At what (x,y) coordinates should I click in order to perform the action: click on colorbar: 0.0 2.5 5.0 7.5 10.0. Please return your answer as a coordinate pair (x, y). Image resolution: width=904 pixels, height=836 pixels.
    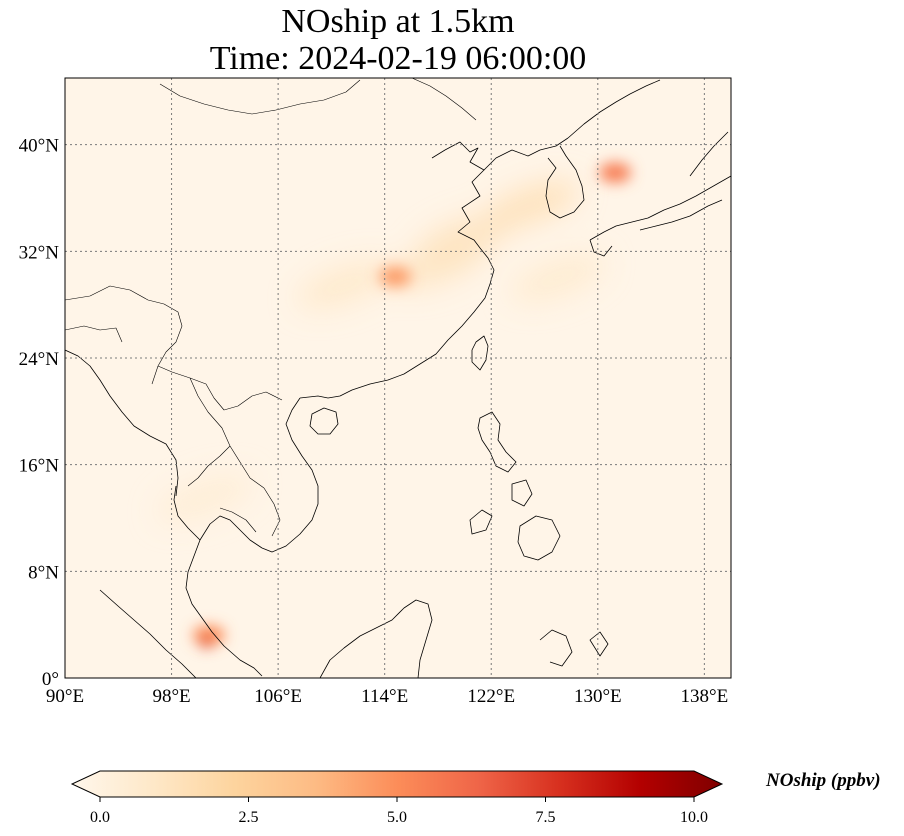
    Looking at the image, I should click on (397, 798).